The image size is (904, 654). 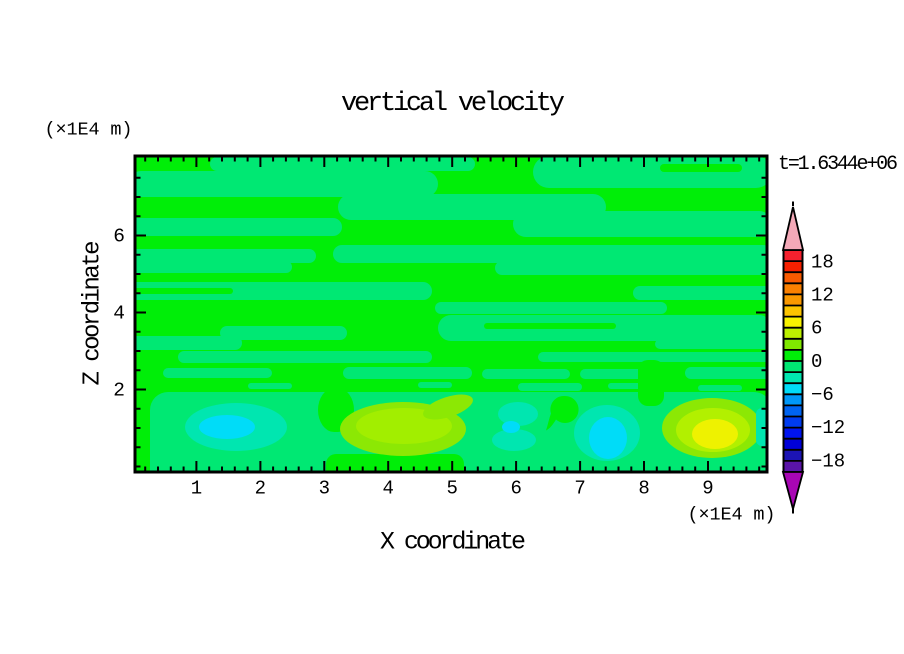 I want to click on svg-text: Z coordinate, so click(x=93, y=313).